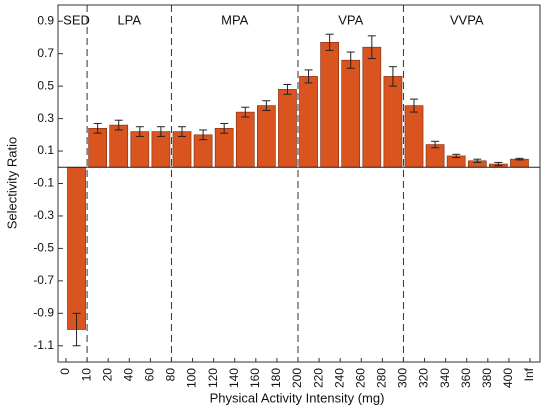  I want to click on zone-label: LPA, so click(129, 19).